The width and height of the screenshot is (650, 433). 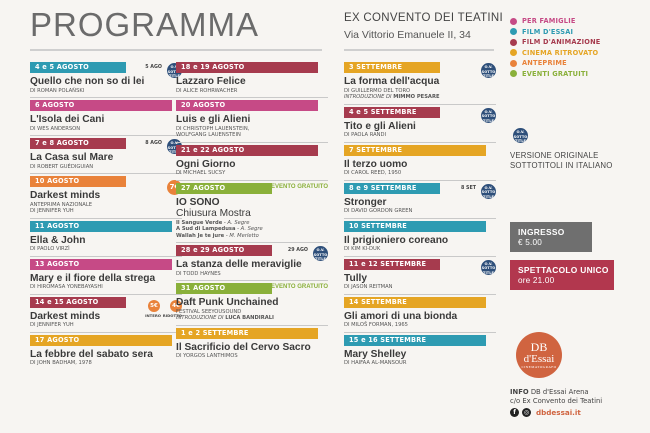 What do you see at coordinates (209, 311) in the screenshot?
I see `film-director: FESTIVAL SEEYOUSOUND` at bounding box center [209, 311].